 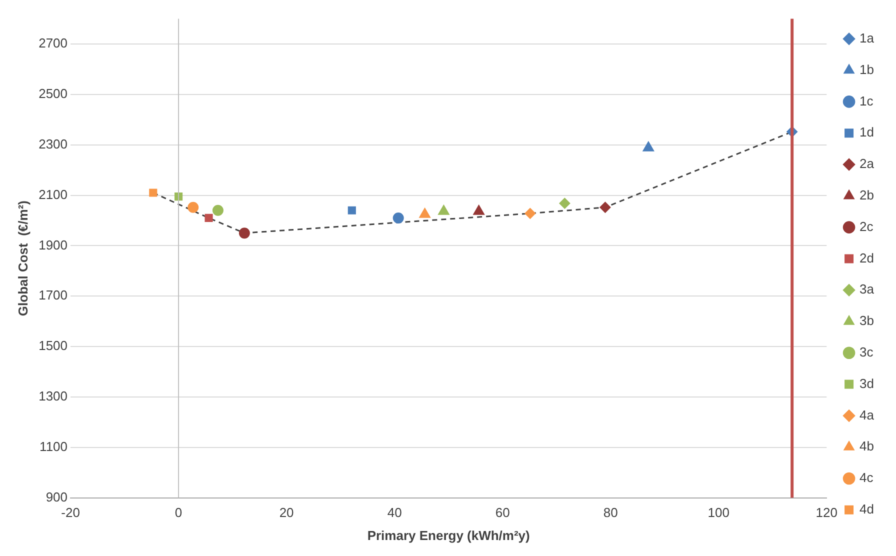 What do you see at coordinates (867, 132) in the screenshot?
I see `legend-label: 1d` at bounding box center [867, 132].